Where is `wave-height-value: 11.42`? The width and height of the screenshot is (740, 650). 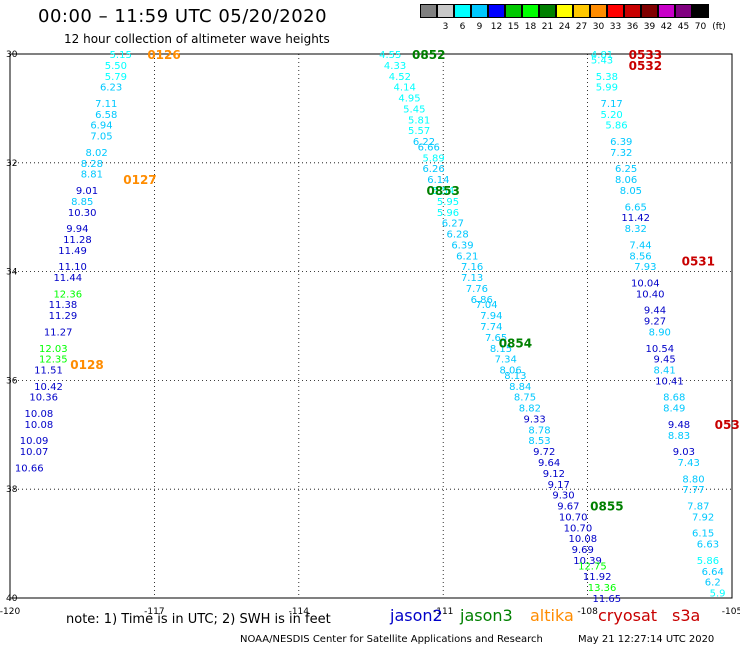 wave-height-value: 11.42 is located at coordinates (635, 218).